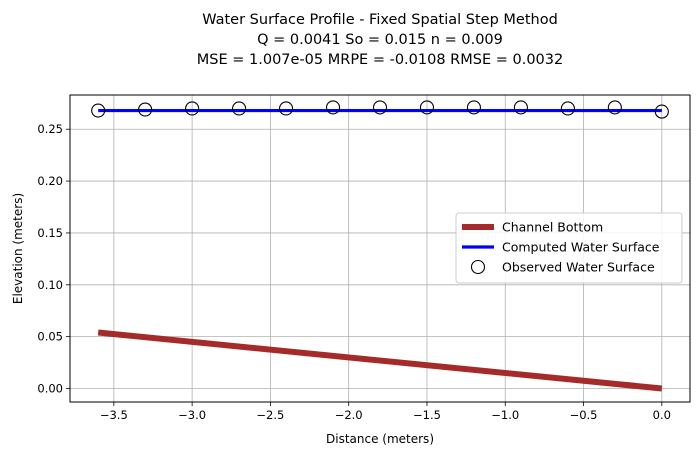 Image resolution: width=700 pixels, height=456 pixels. Describe the element at coordinates (349, 415) in the screenshot. I see `x-tick-label: −2.0` at that location.